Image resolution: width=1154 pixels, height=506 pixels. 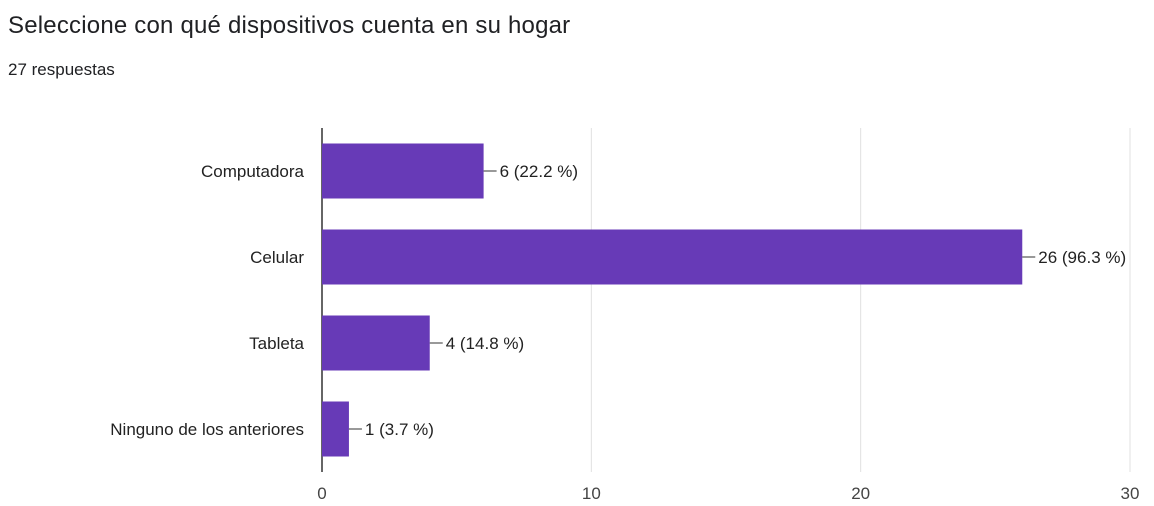 What do you see at coordinates (253, 171) in the screenshot?
I see `category-label: Computadora` at bounding box center [253, 171].